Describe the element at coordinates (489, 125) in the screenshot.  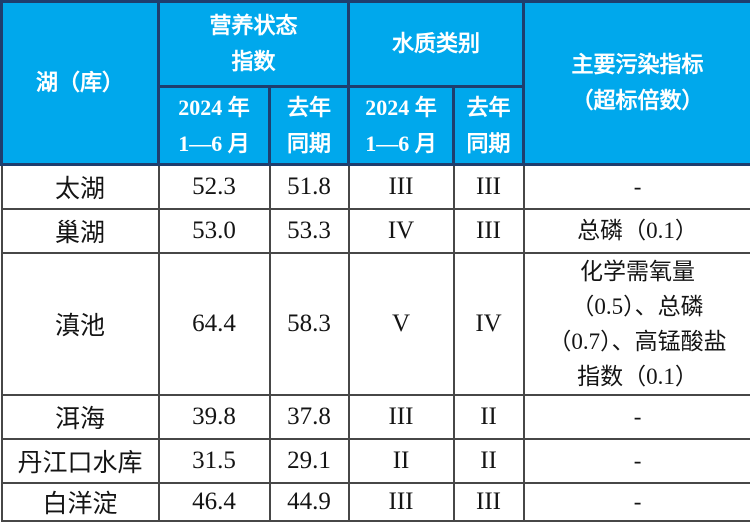
I see `header-quality-previous: 去年 同期` at that location.